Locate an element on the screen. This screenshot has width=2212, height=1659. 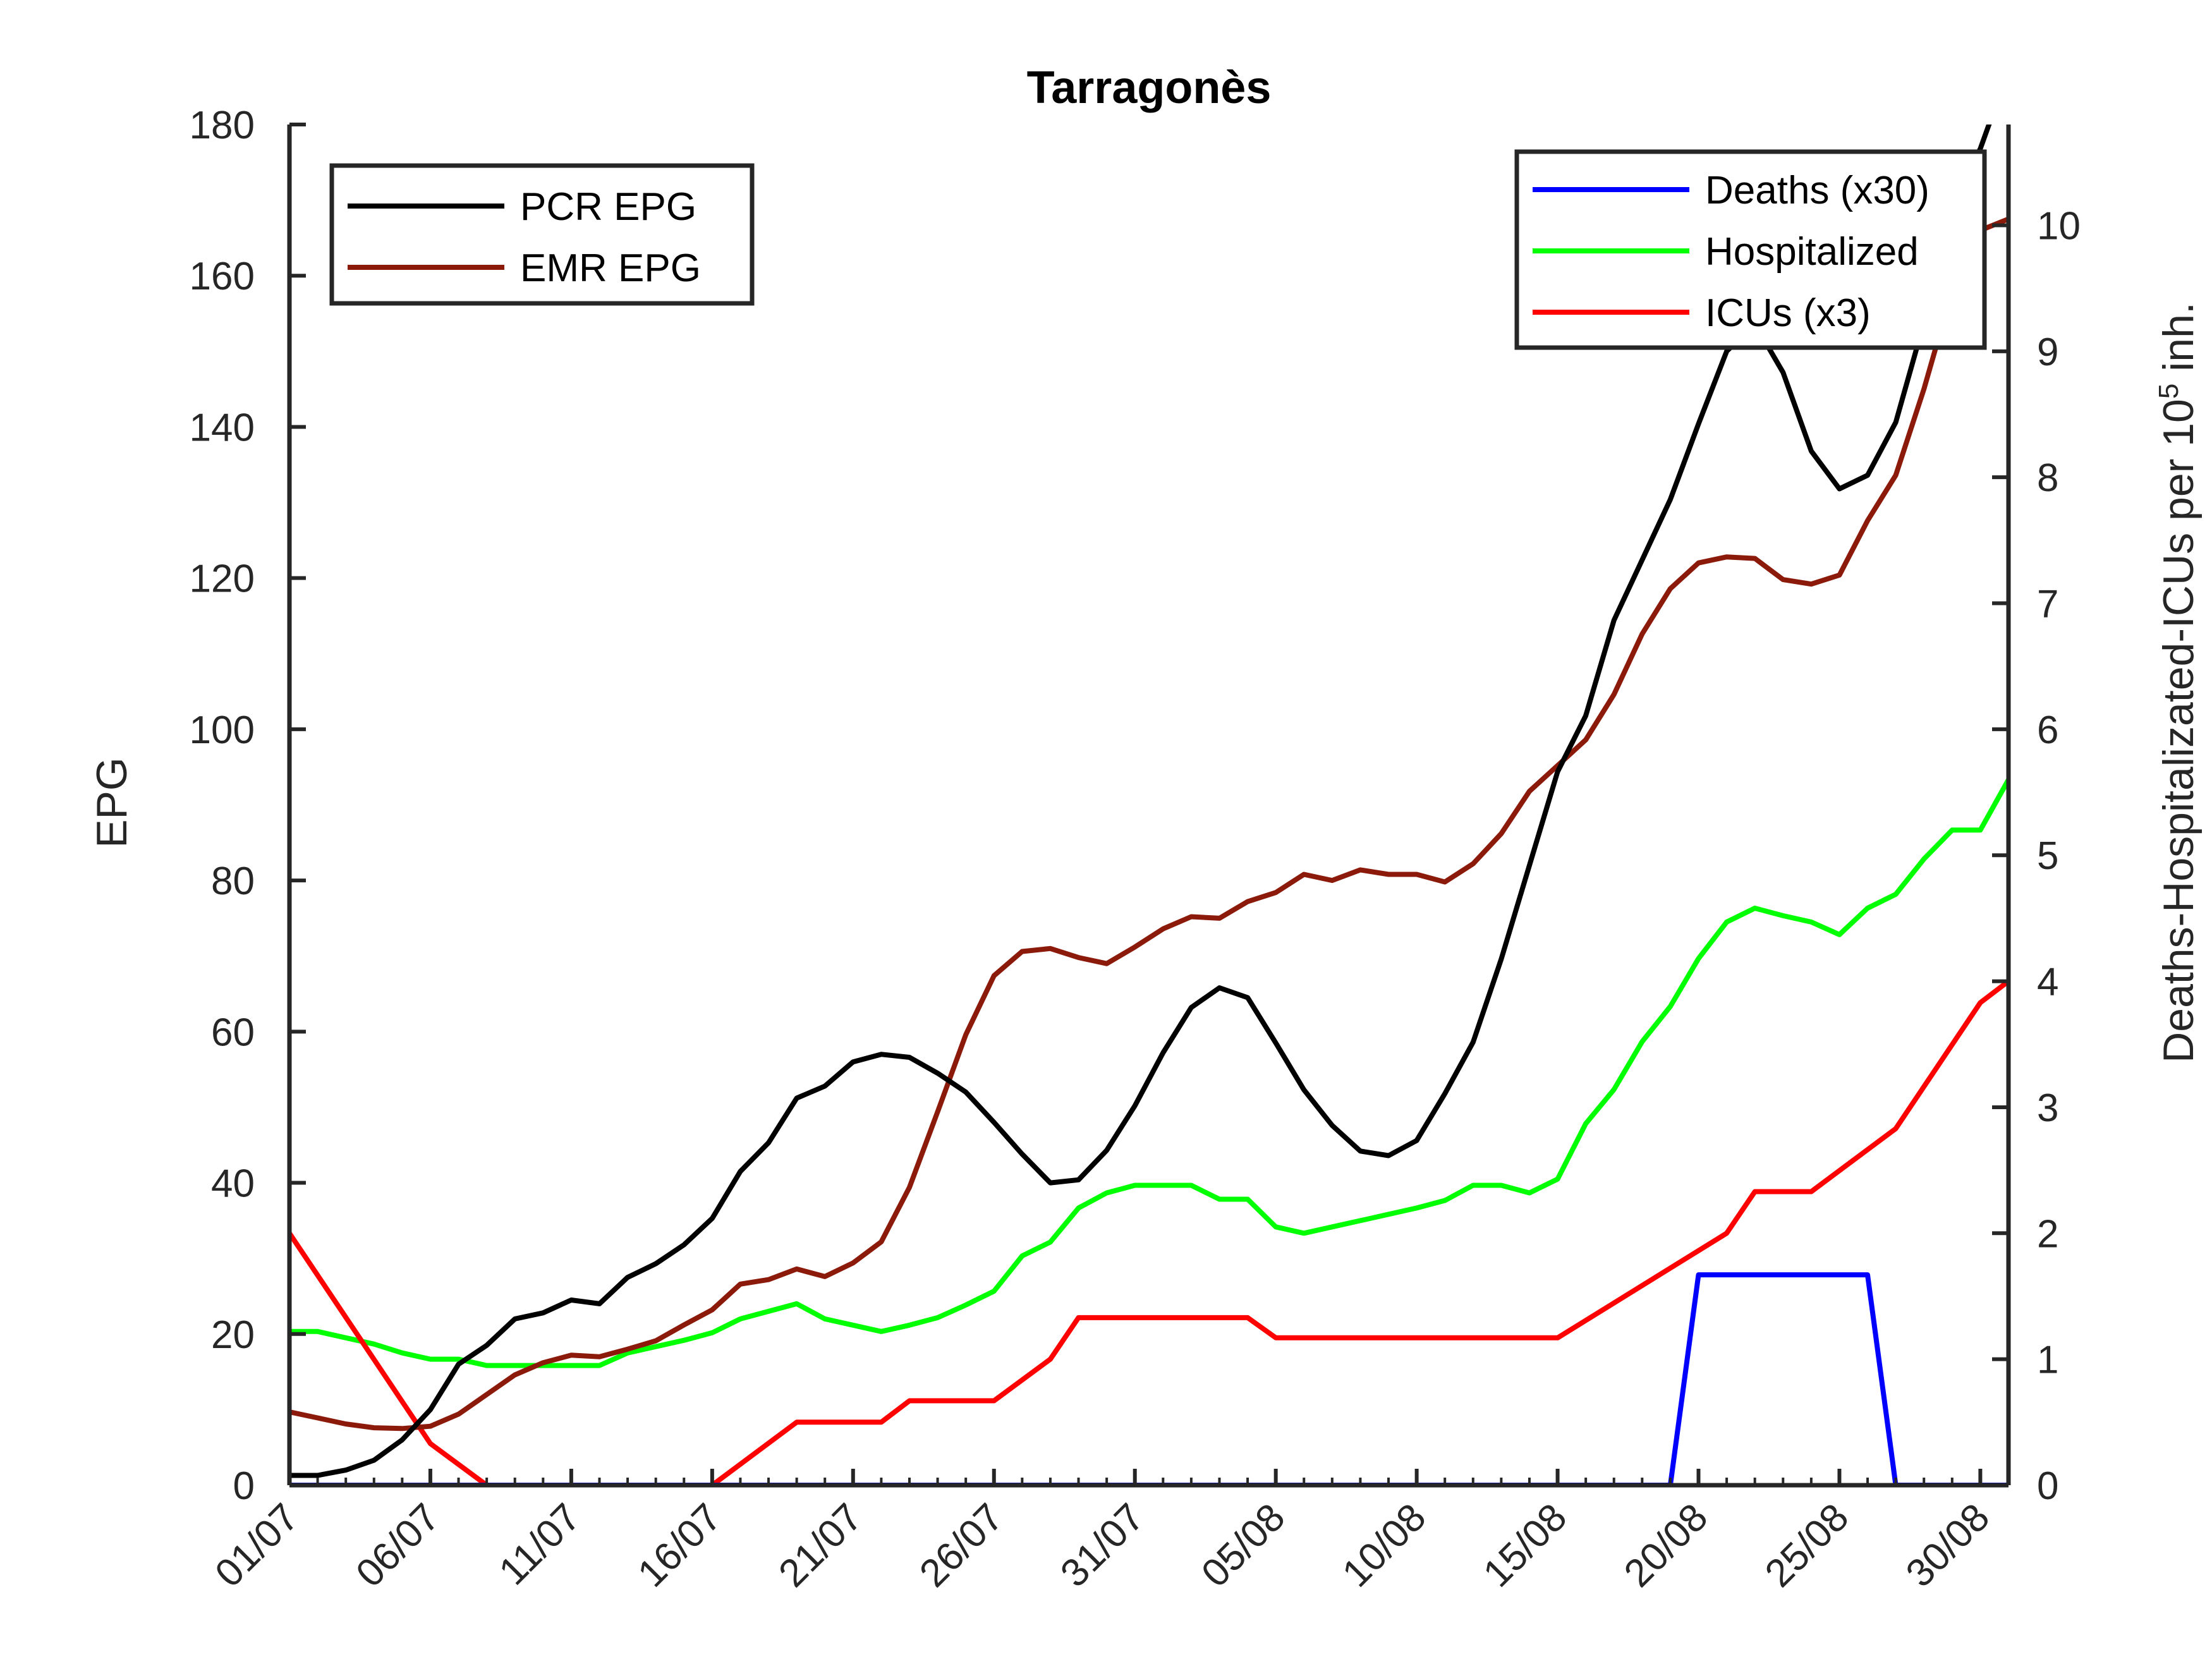
left-y-tick-label: 20 is located at coordinates (233, 1335).